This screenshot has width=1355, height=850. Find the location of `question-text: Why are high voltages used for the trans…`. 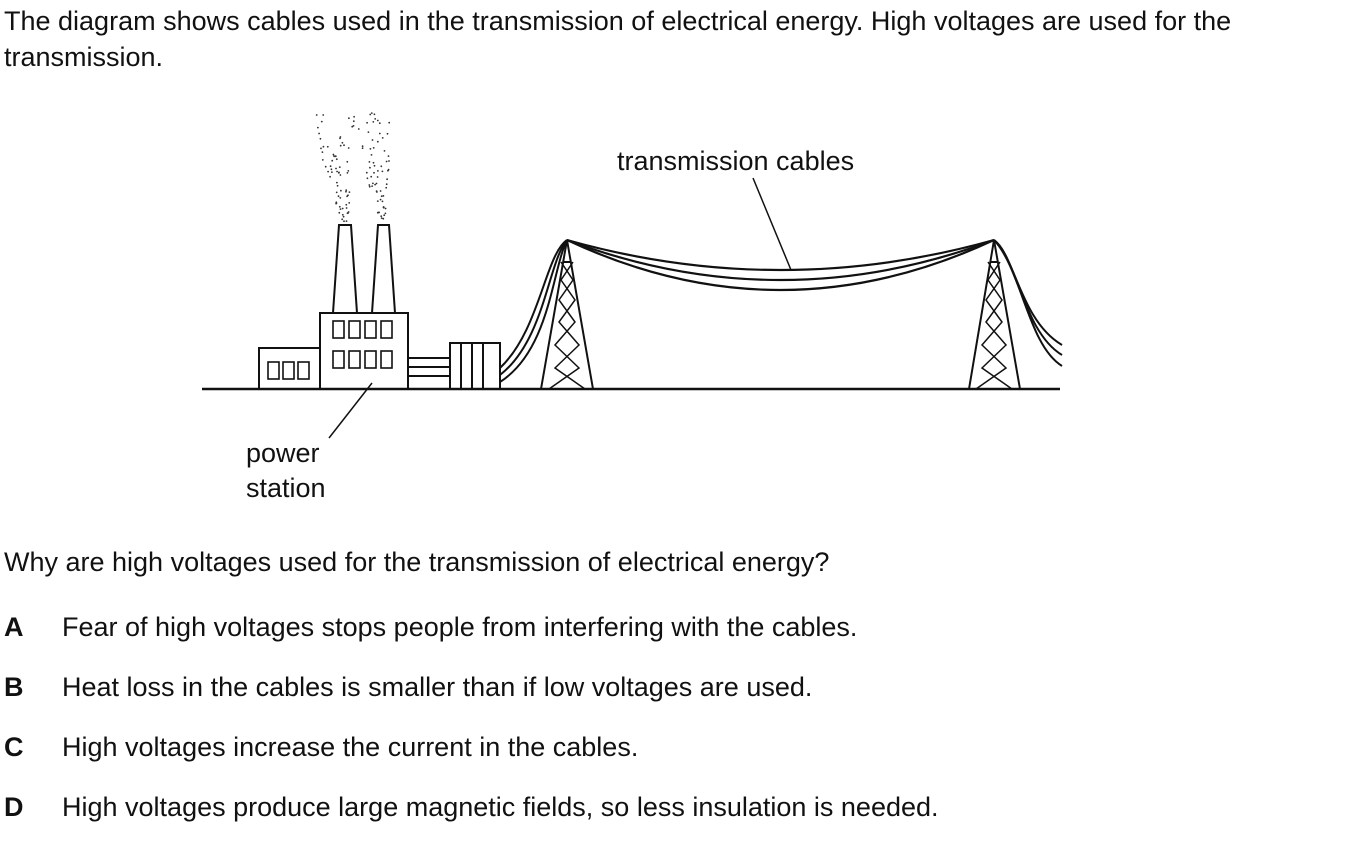

question-text: Why are high voltages used for the trans… is located at coordinates (417, 562).